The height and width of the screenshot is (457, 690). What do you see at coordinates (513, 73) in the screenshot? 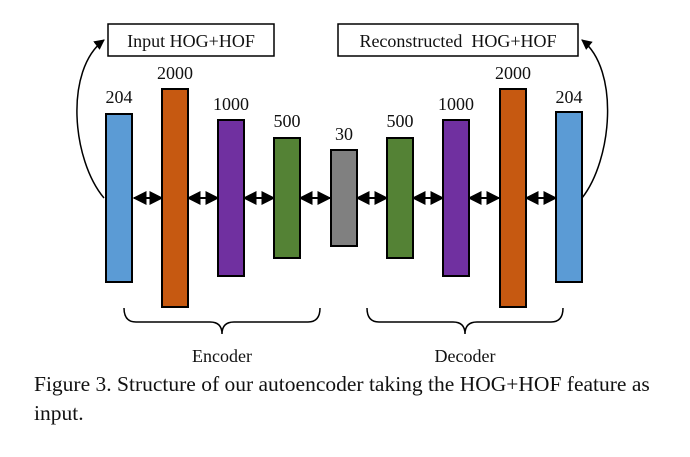
I see `layer-units-8: 2000` at bounding box center [513, 73].